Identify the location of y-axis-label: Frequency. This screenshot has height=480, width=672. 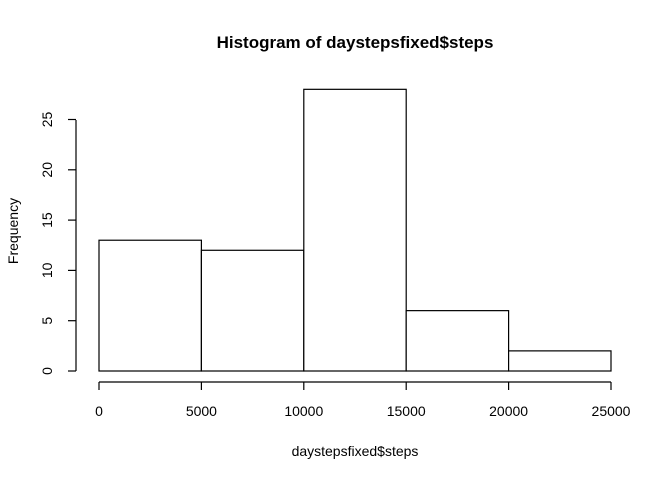
(13, 231).